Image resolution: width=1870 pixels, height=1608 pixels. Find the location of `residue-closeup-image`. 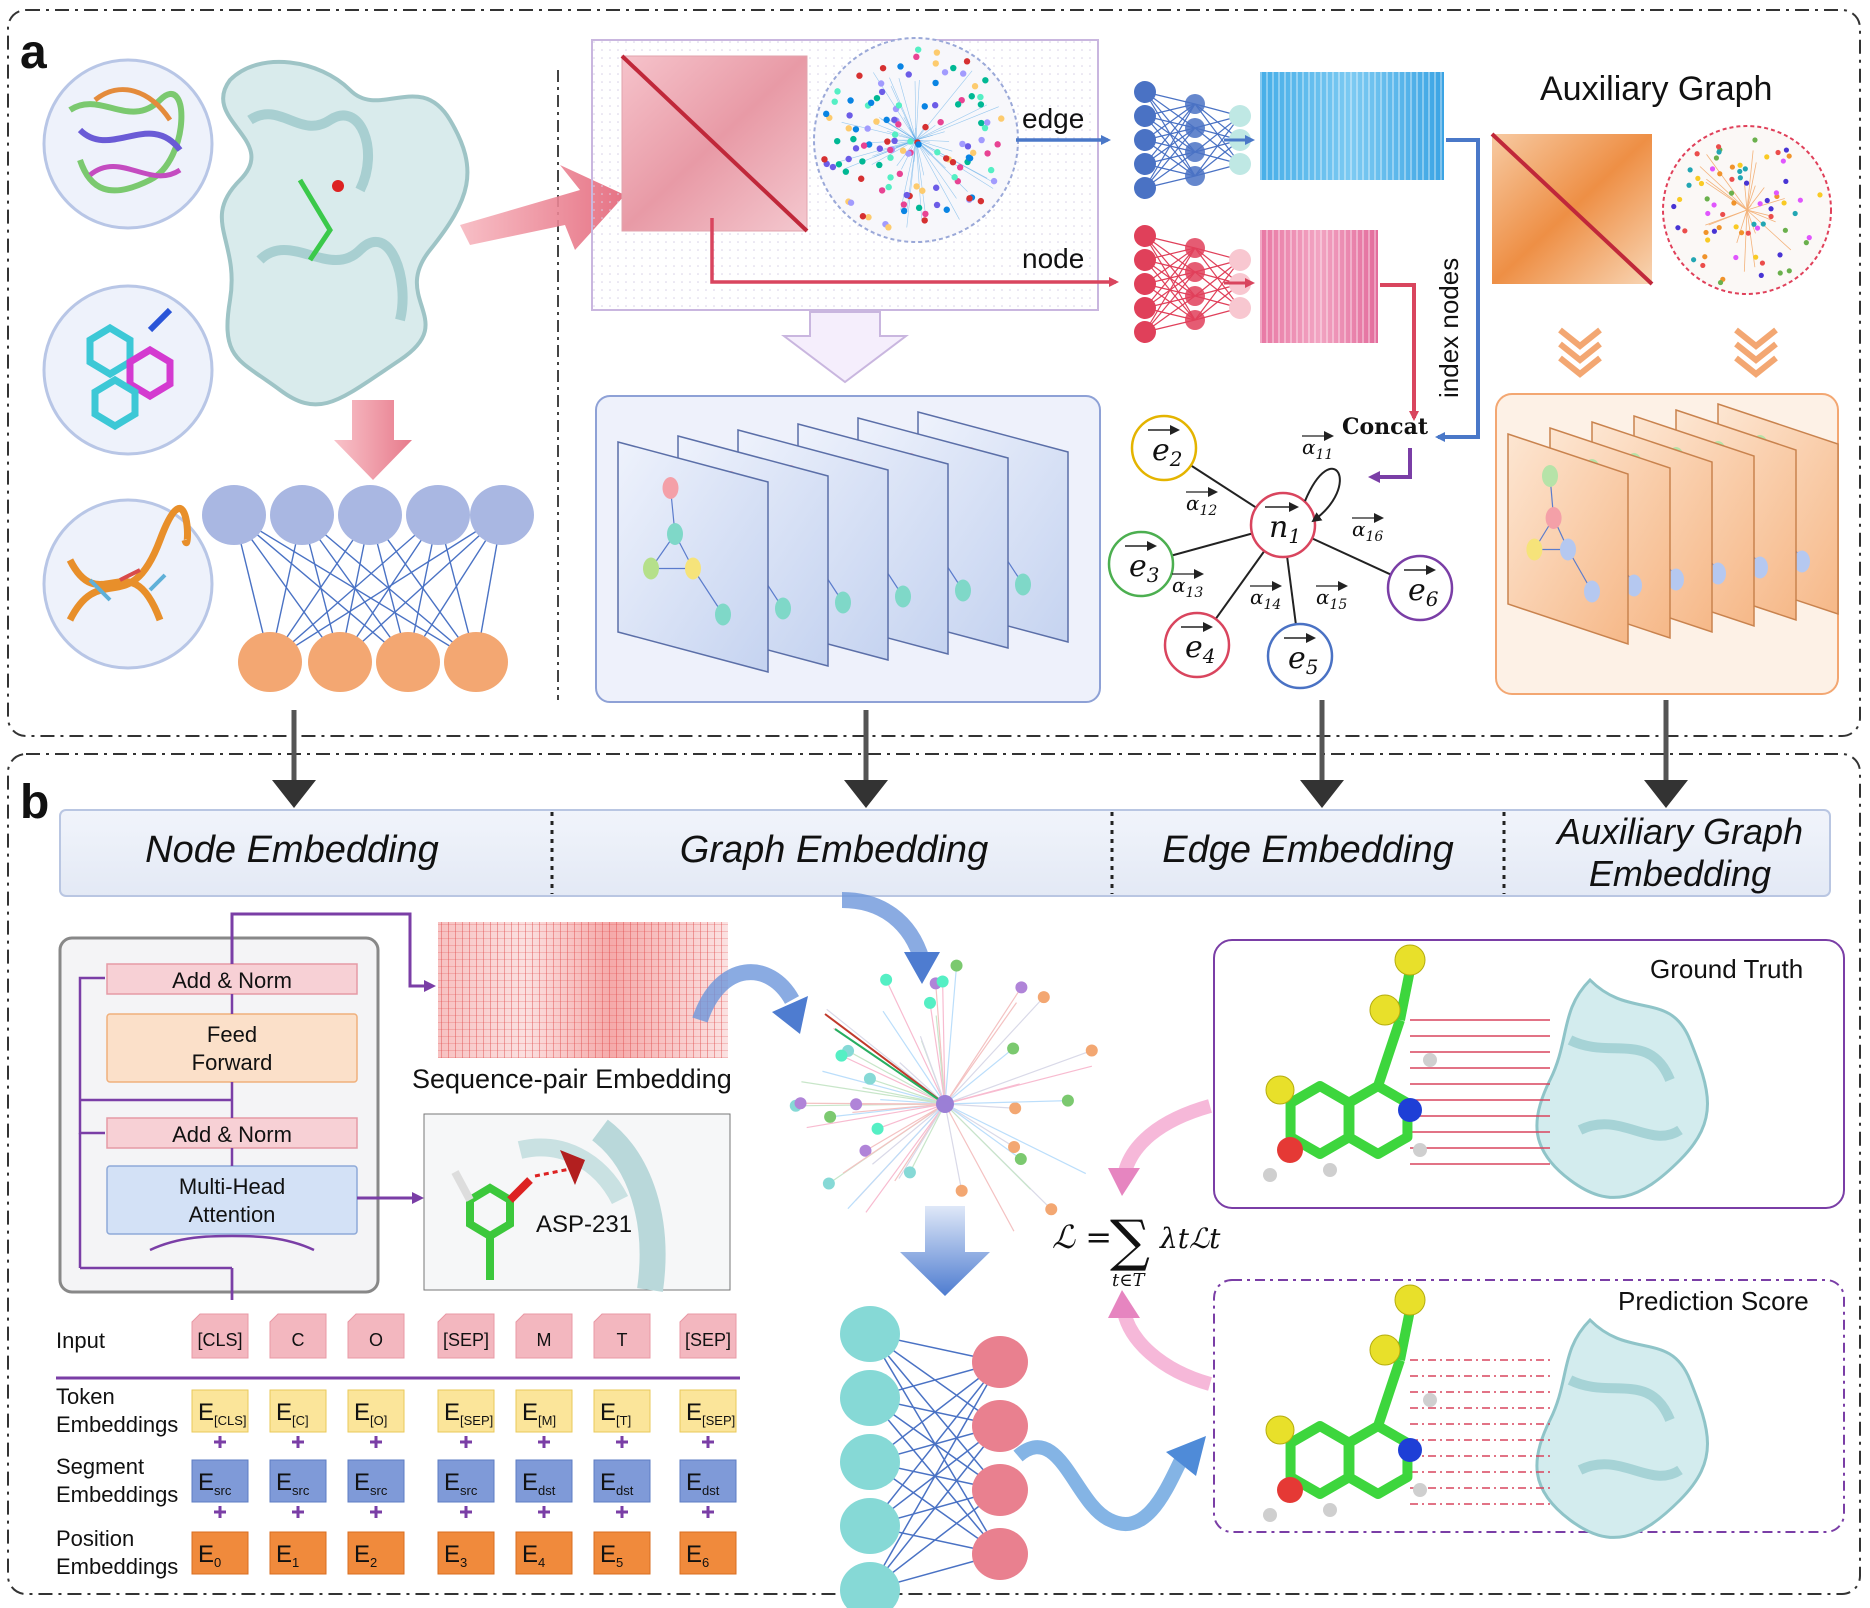

residue-closeup-image is located at coordinates (577, 1202).